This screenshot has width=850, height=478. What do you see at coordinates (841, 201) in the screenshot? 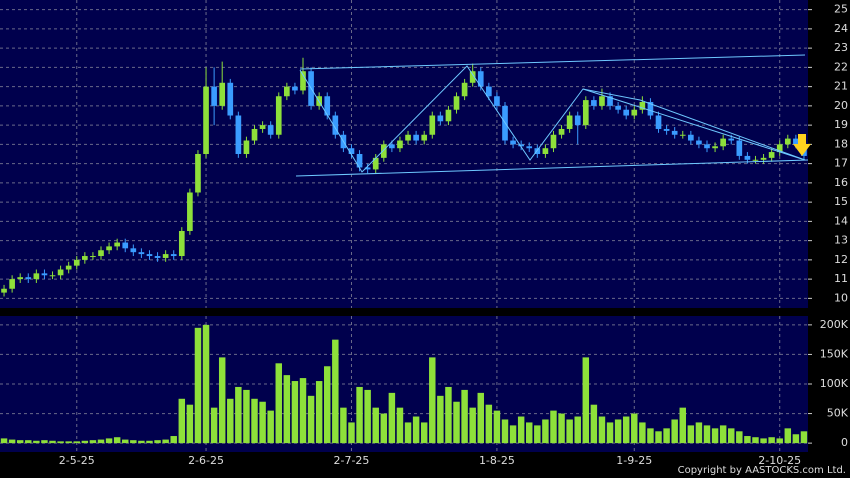
I see `y-tick-label: 15` at bounding box center [841, 201].